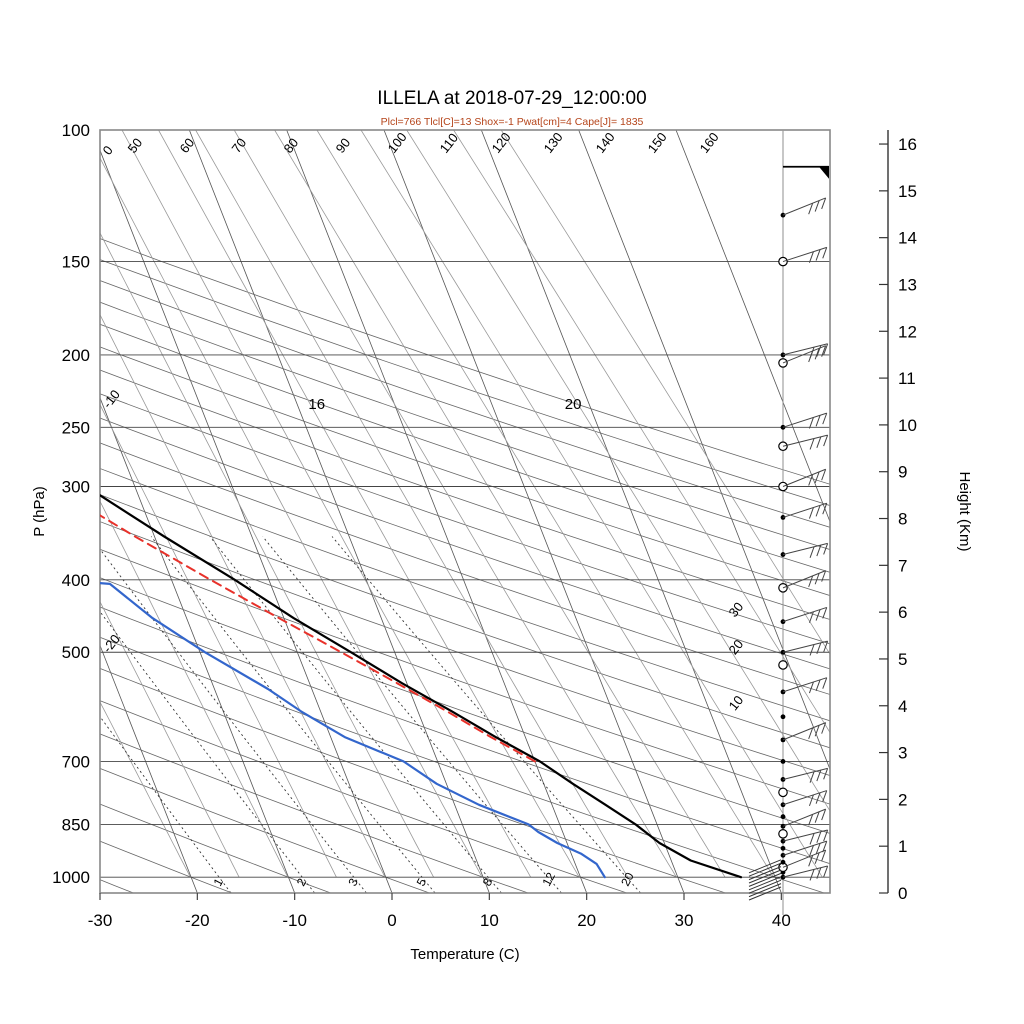 This screenshot has width=1024, height=1024. I want to click on svg-text: 200, so click(76, 355).